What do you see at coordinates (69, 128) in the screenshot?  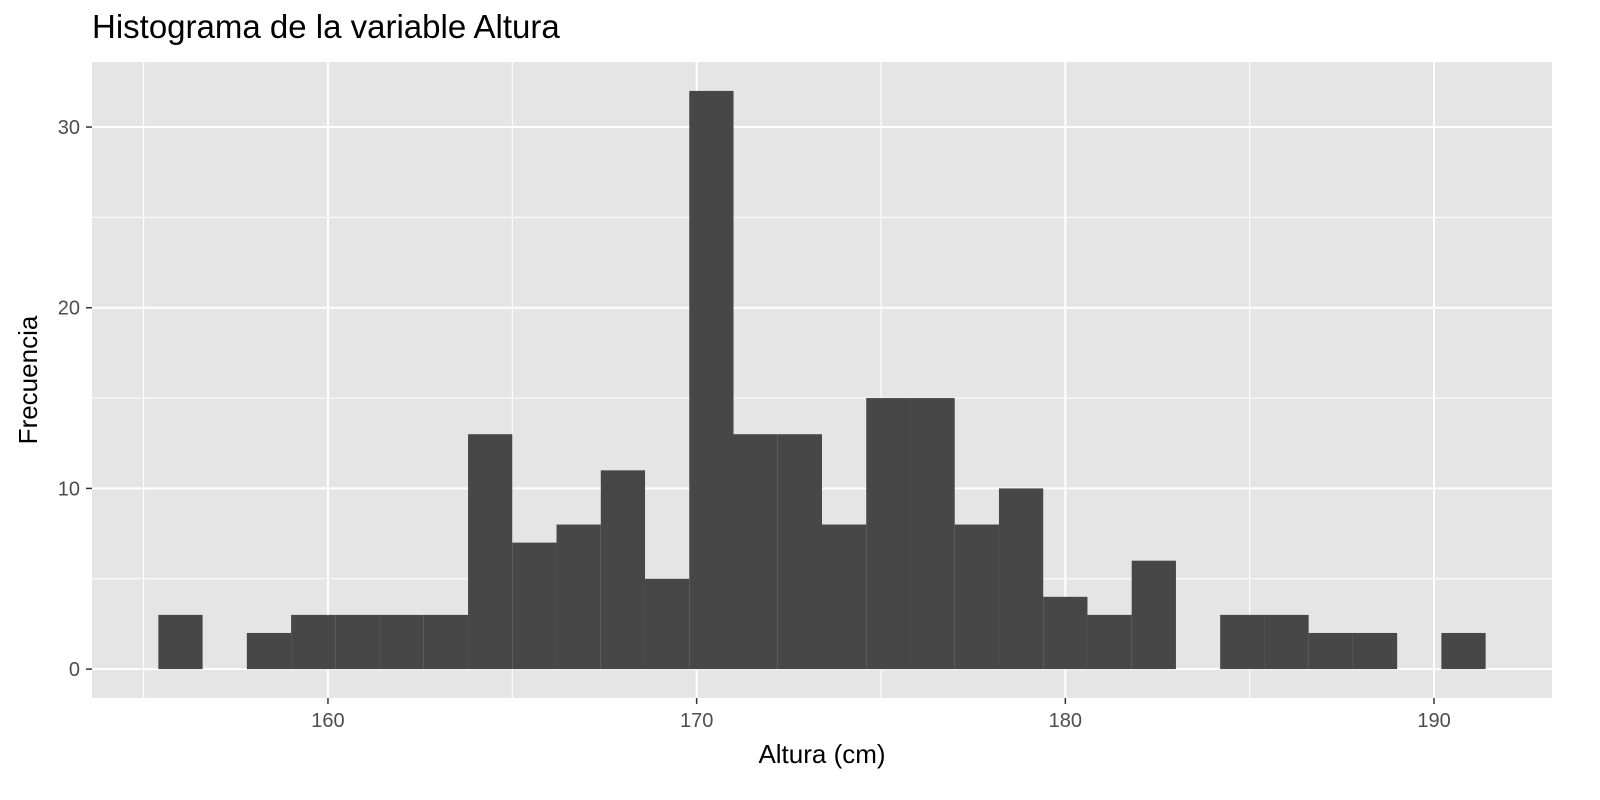 I see `y-tick-label: 30` at bounding box center [69, 128].